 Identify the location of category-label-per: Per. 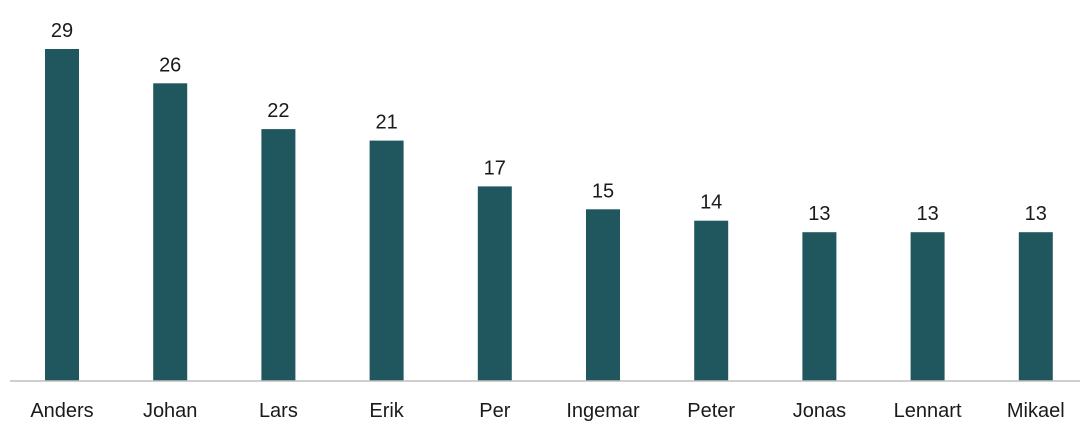
(494, 411).